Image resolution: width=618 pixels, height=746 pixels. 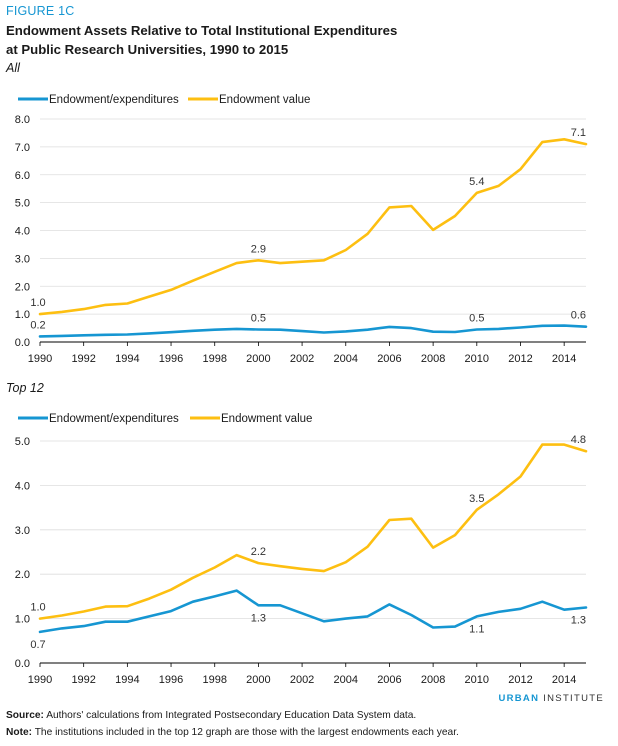 I want to click on brand-word-institute: INSTITUTE, so click(x=573, y=698).